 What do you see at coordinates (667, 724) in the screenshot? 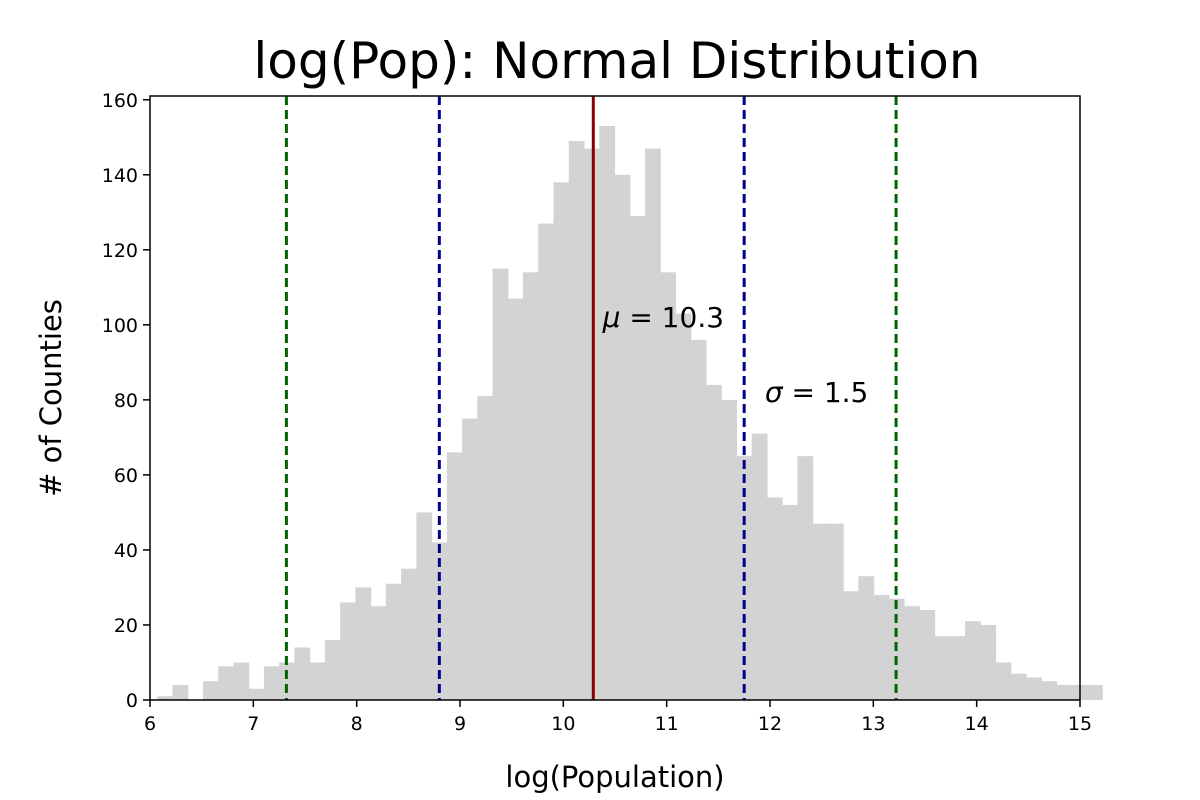
I see `x-tick-label: 11` at bounding box center [667, 724].